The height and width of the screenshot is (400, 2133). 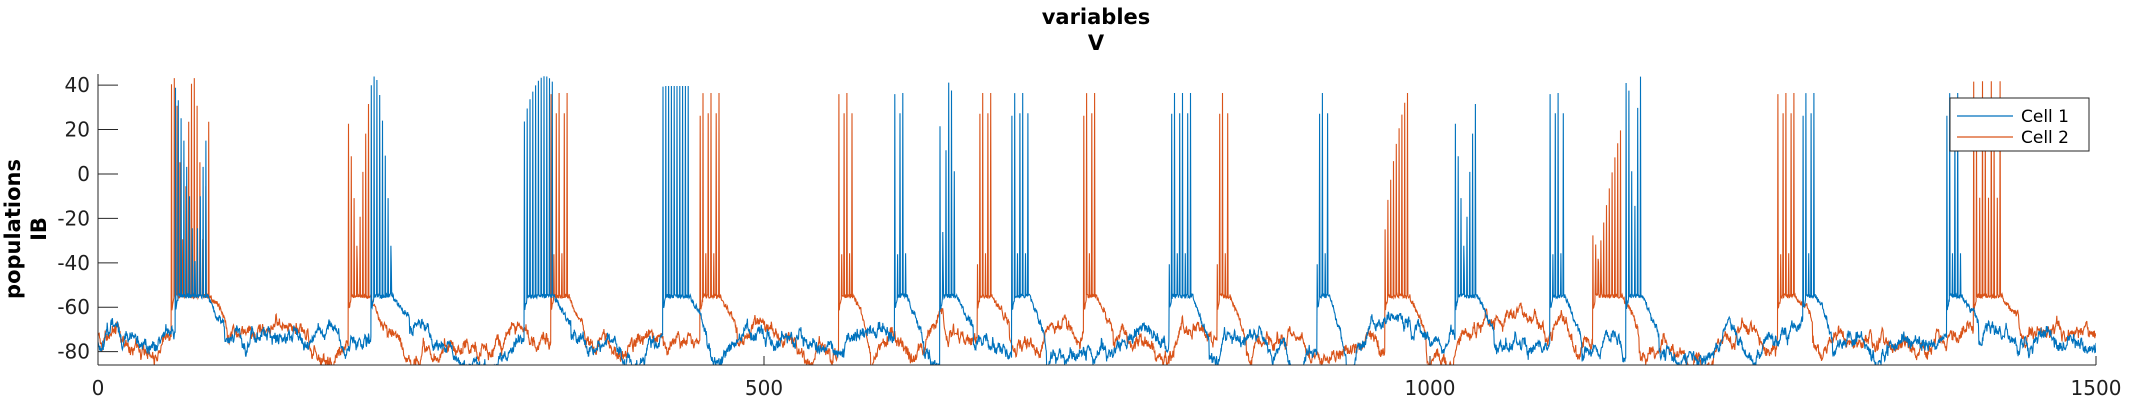 I want to click on y-axis-label-line1: populations, so click(x=13, y=229).